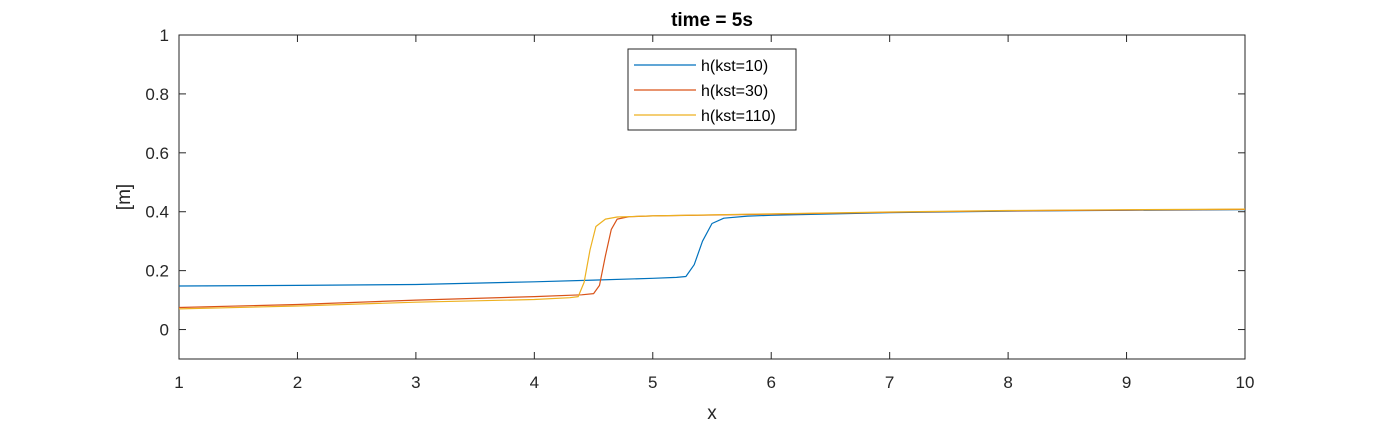 Image resolution: width=1377 pixels, height=426 pixels. Describe the element at coordinates (734, 66) in the screenshot. I see `legend-entry-1: h(kst=10)` at that location.